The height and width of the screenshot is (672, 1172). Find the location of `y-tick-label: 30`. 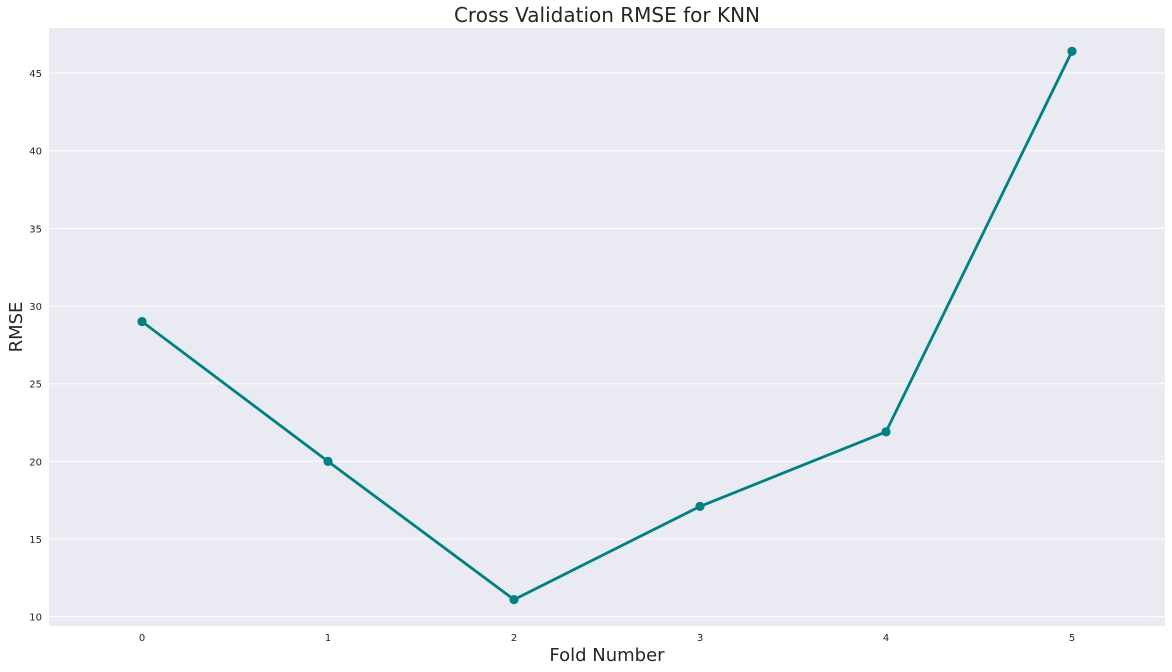

y-tick-label: 30 is located at coordinates (35, 307).